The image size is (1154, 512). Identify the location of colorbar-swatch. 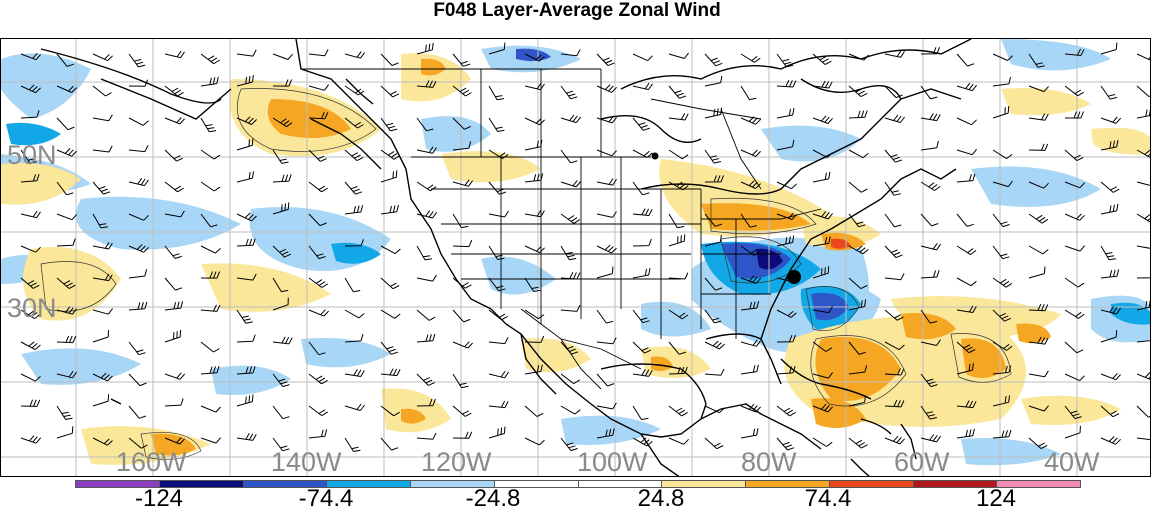
(1038, 484).